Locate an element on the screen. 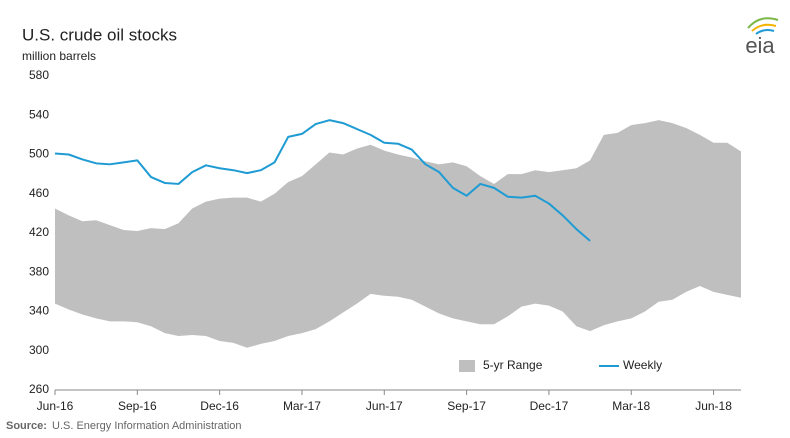 This screenshot has height=438, width=790. legend-label: Weekly is located at coordinates (642, 365).